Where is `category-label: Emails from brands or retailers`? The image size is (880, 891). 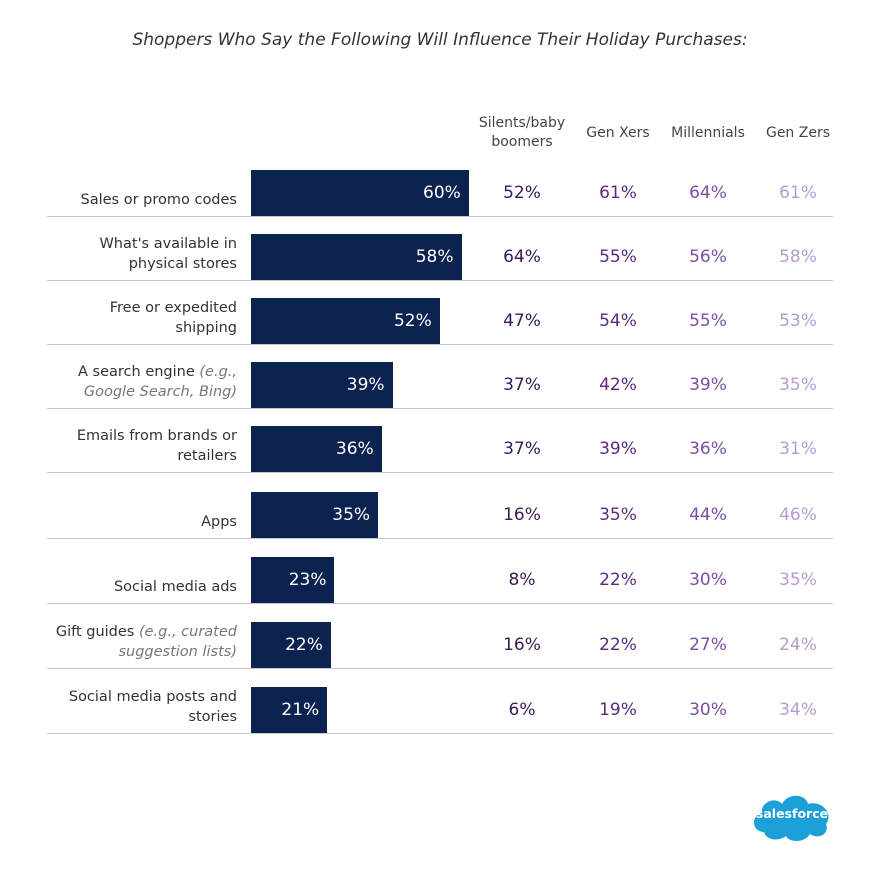 category-label: Emails from brands or retailers is located at coordinates (142, 446).